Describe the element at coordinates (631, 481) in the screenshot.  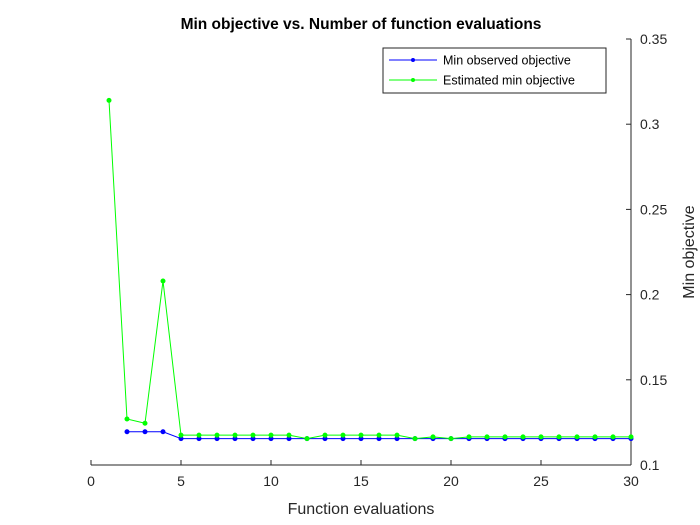
I see `x-tick-label: 30` at that location.